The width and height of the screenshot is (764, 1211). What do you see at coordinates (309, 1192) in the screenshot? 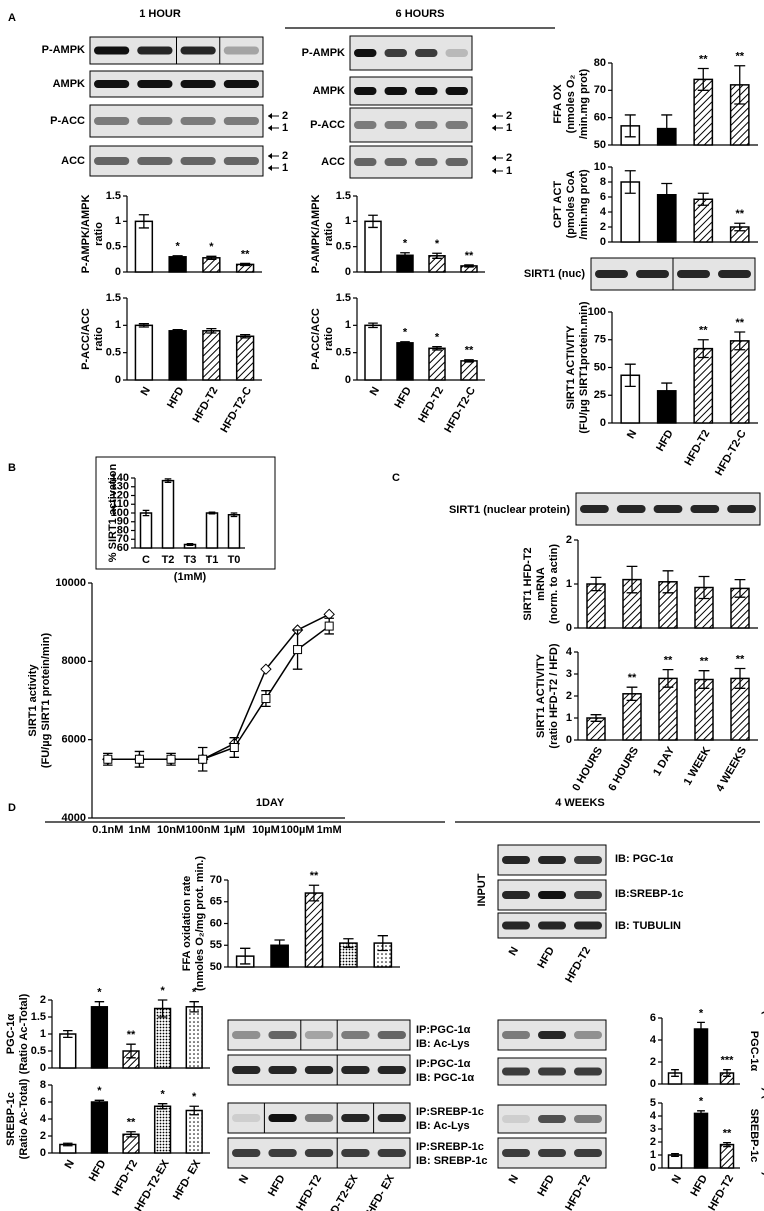
I see `blot-category: HFD-T2` at bounding box center [309, 1192].